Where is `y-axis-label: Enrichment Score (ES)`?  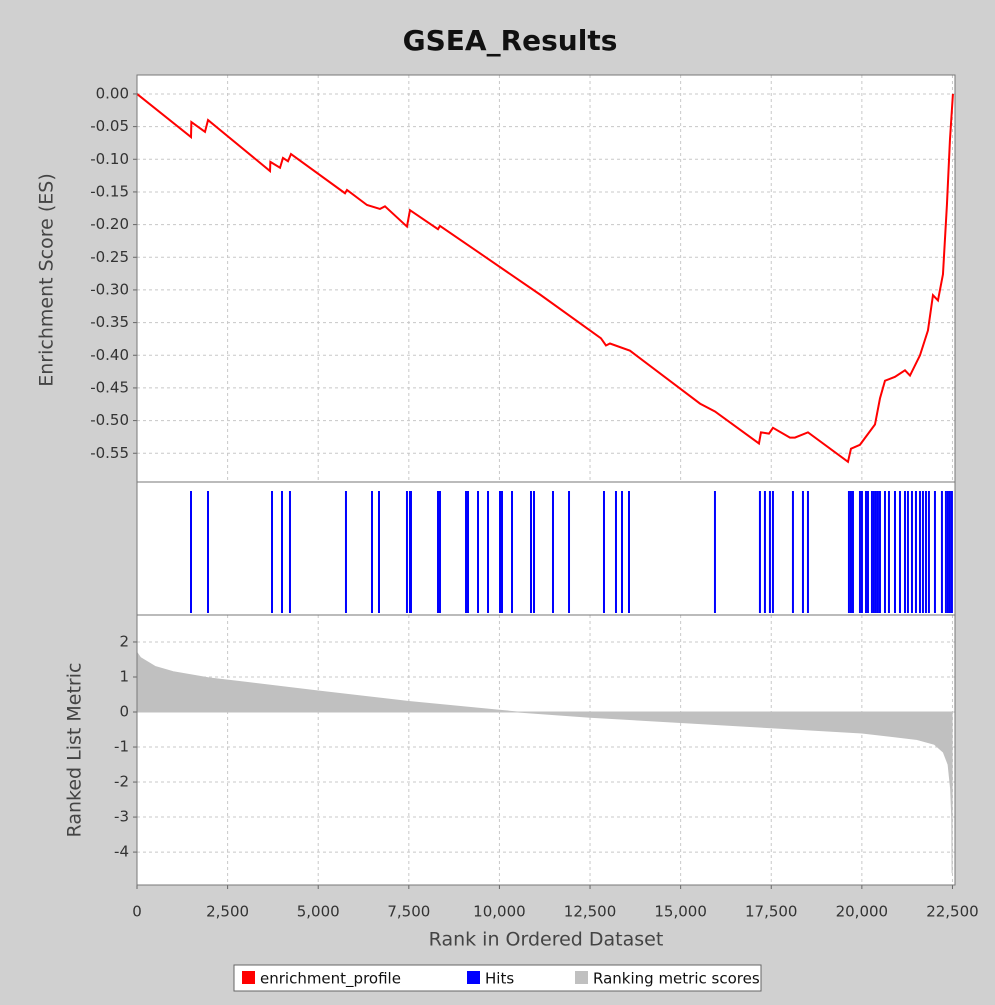 y-axis-label: Enrichment Score (ES) is located at coordinates (47, 280).